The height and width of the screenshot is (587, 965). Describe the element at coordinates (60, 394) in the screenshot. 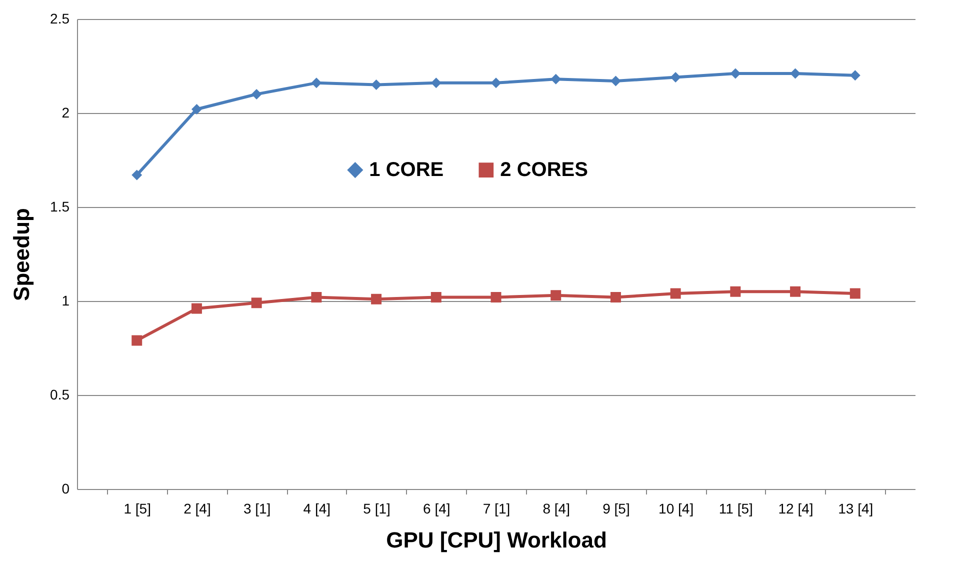

I see `y-tick-label: 0.5` at that location.